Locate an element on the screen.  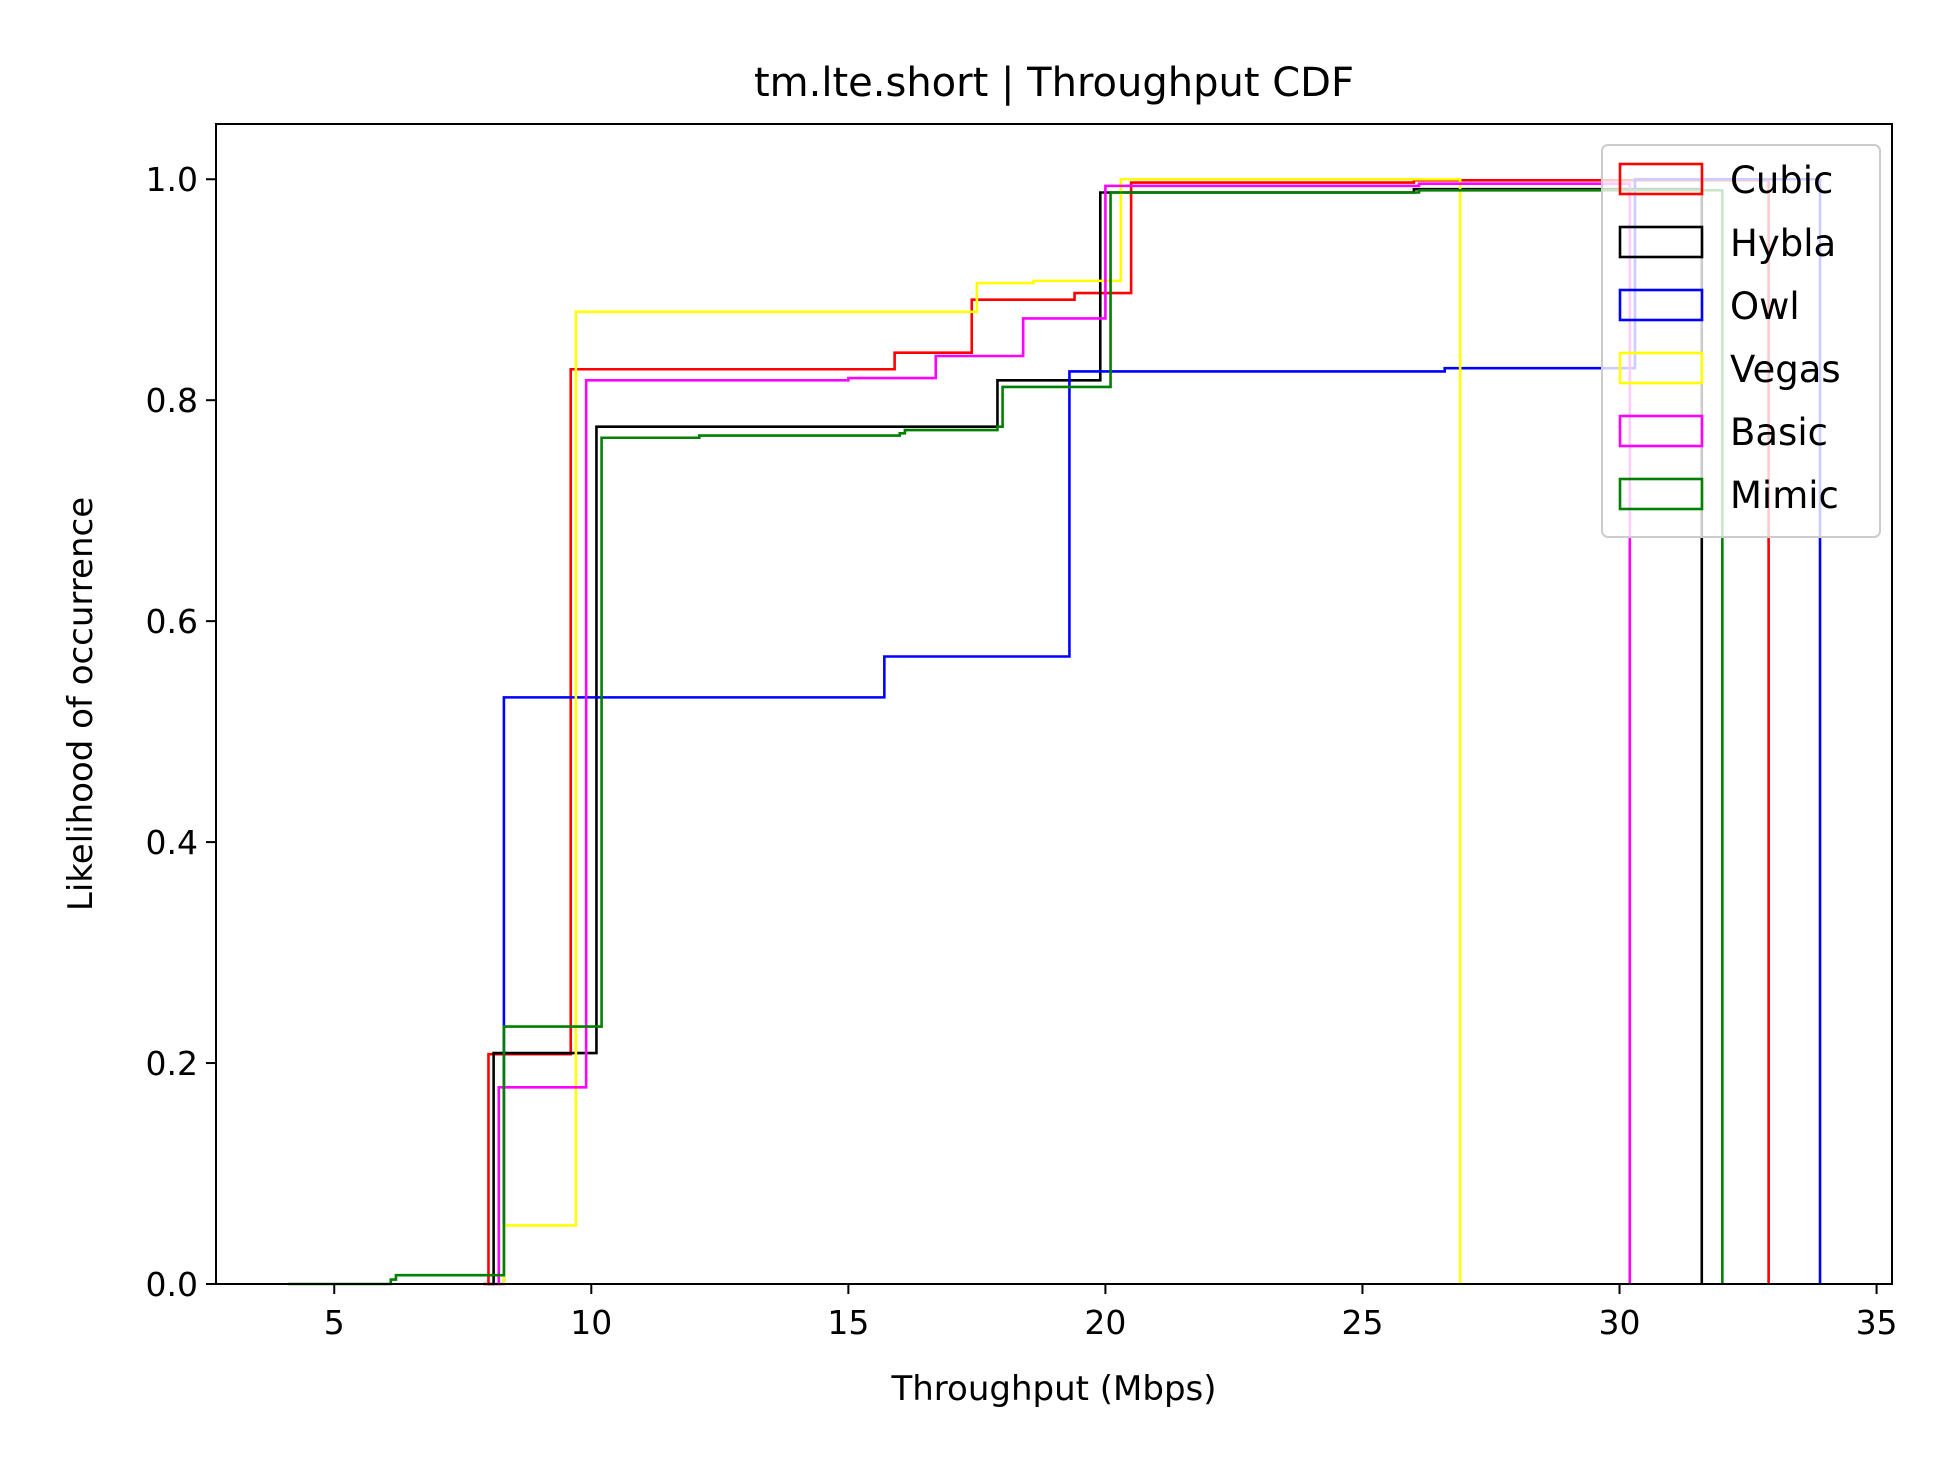
y-tick-label: 1.0 is located at coordinates (172, 179).